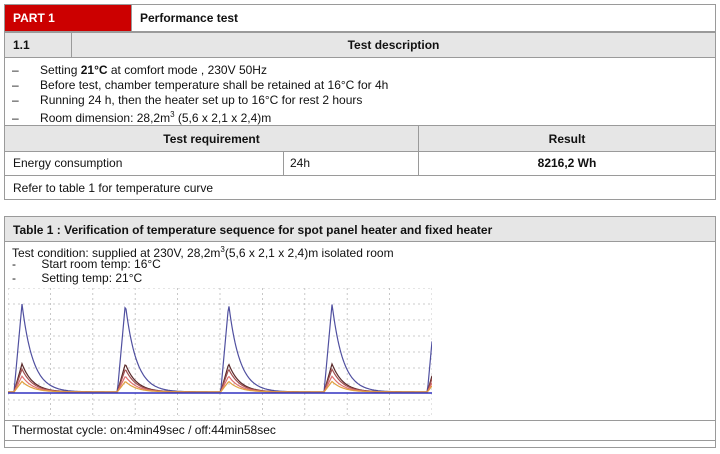 The image size is (720, 454). What do you see at coordinates (105, 118) in the screenshot?
I see `description-text: Room dimension: 28,2m` at bounding box center [105, 118].